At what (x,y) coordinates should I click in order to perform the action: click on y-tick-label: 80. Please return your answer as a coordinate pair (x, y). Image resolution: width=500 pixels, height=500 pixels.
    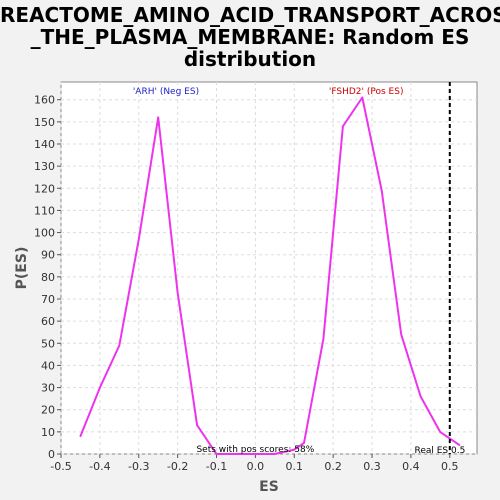
    Looking at the image, I should click on (48, 277).